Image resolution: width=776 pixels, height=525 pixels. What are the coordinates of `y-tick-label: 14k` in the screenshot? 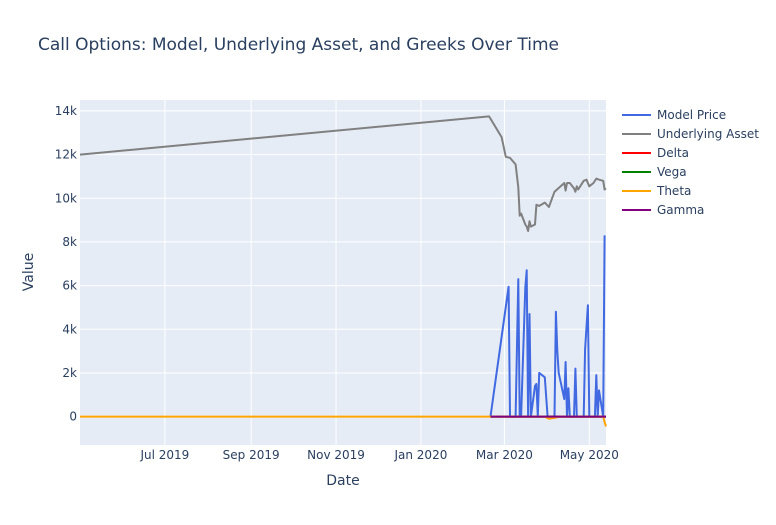 It's located at (66, 111).